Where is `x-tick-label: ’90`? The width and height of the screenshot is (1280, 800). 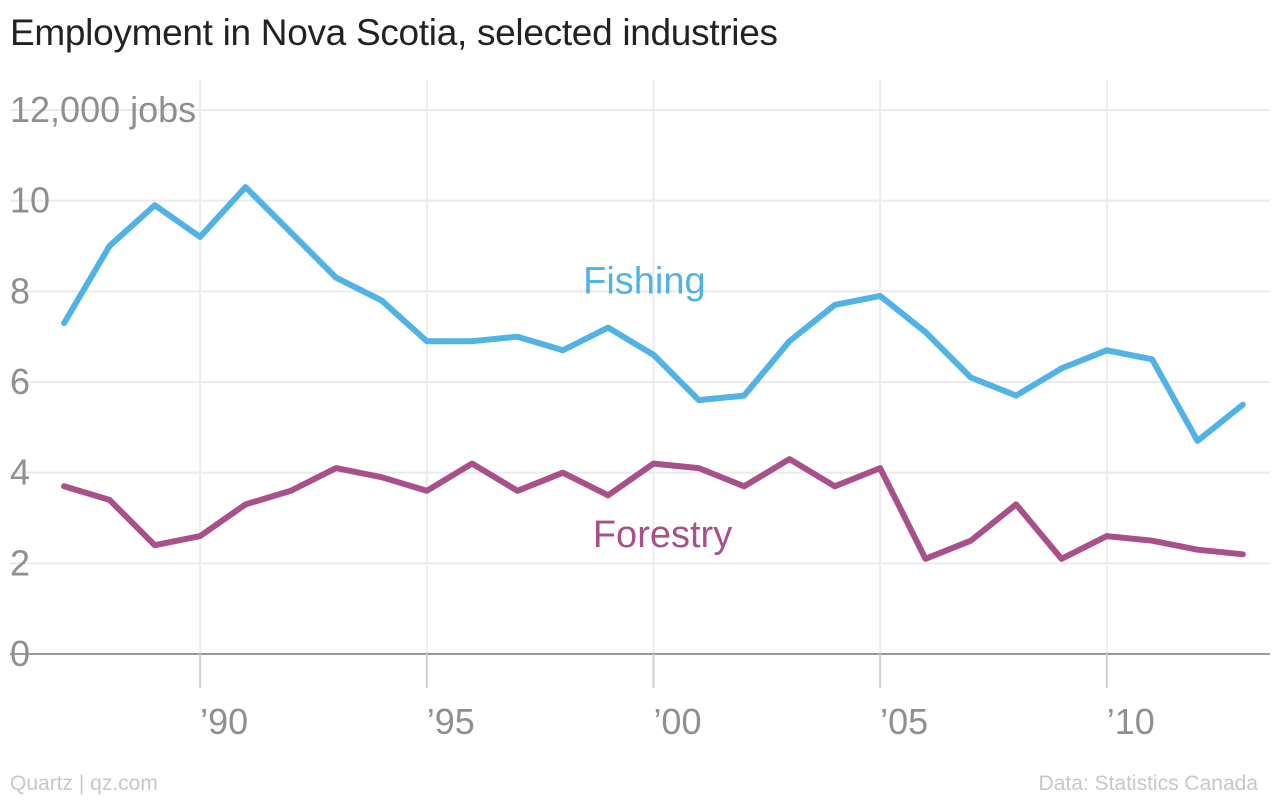
x-tick-label: ’90 is located at coordinates (224, 721).